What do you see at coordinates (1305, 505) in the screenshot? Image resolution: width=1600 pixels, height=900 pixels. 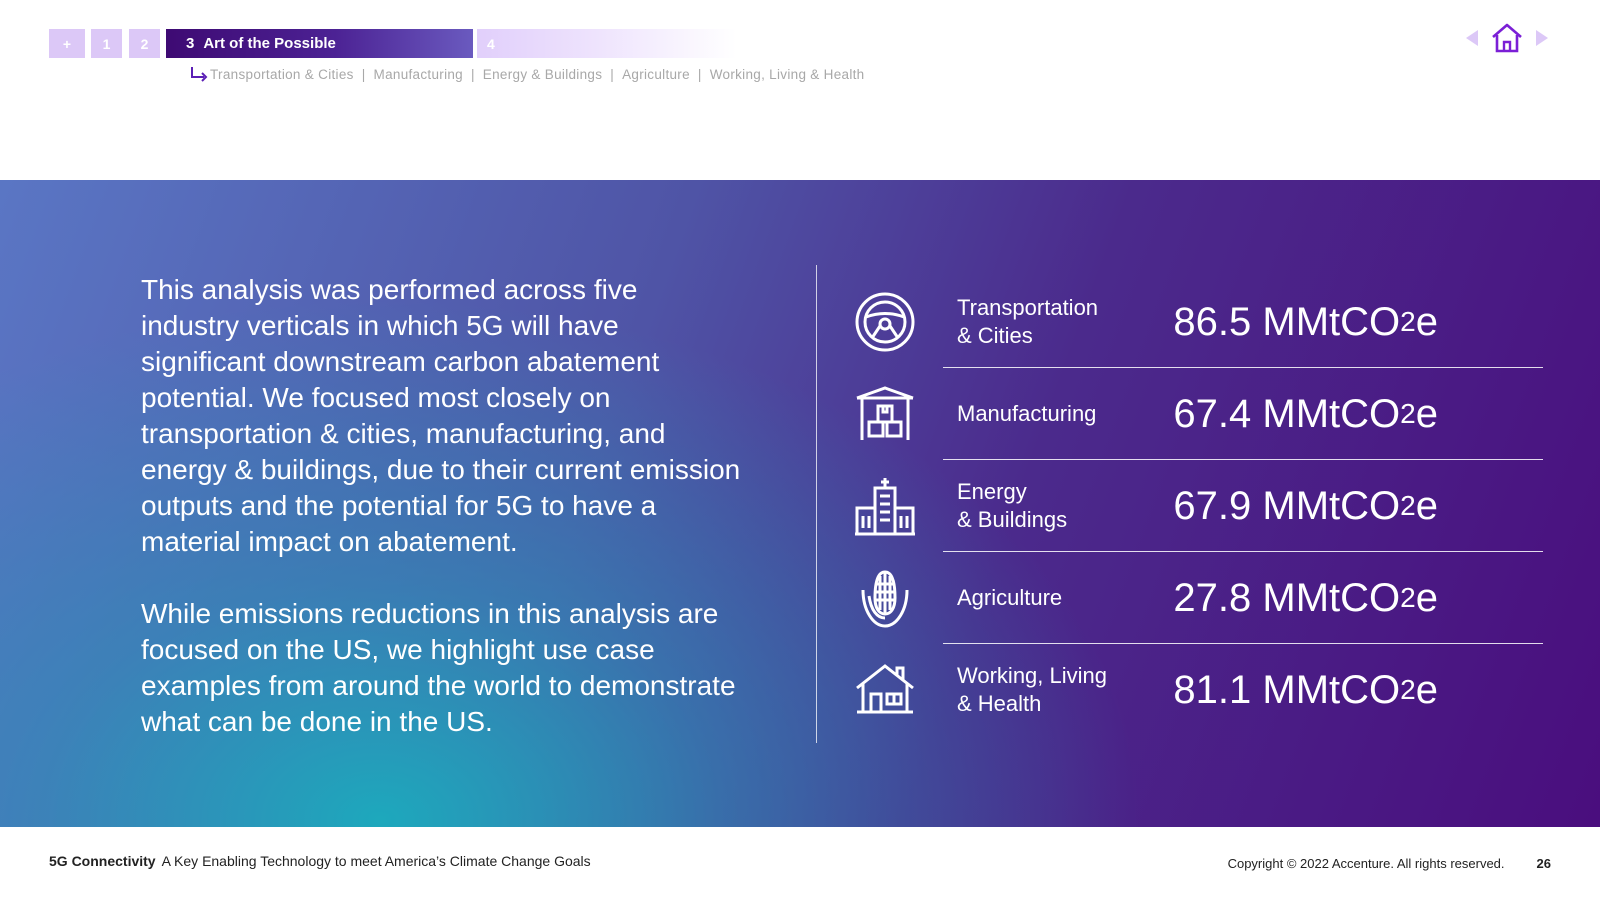 I see `abatement-value: 67.9 MMtCO 2 e` at bounding box center [1305, 505].